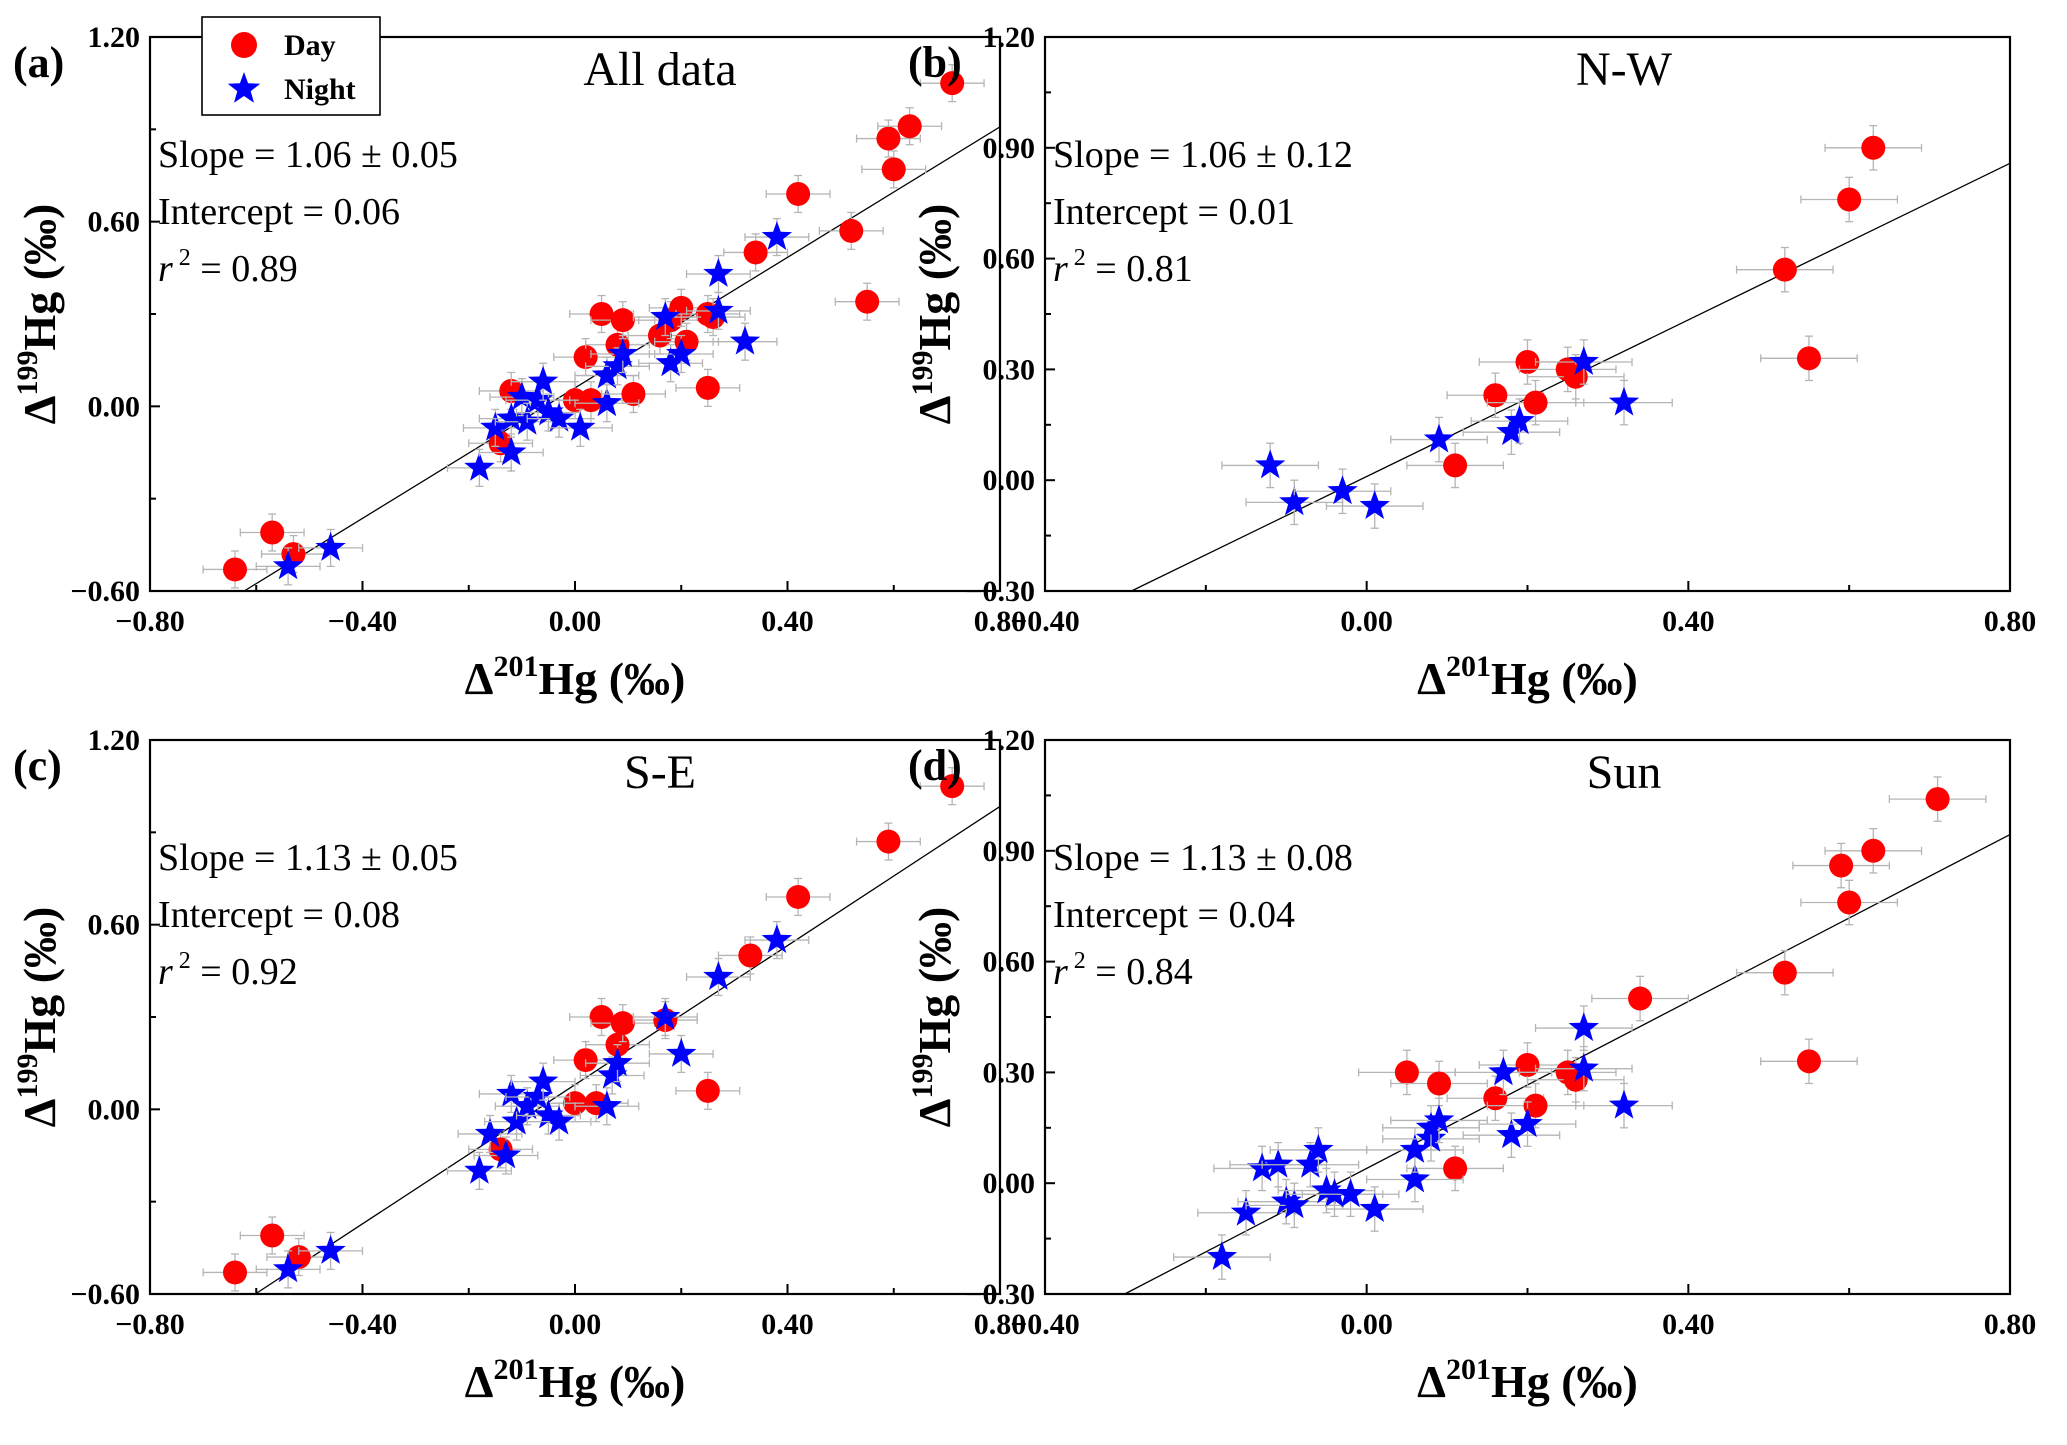  I want to click on series-day, so click(1664, 306).